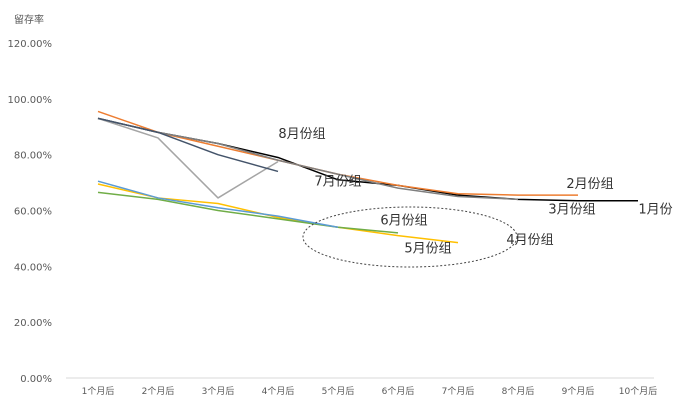 This screenshot has height=419, width=673. What do you see at coordinates (403, 220) in the screenshot?
I see `group-annotation-label: 6月份组` at bounding box center [403, 220].